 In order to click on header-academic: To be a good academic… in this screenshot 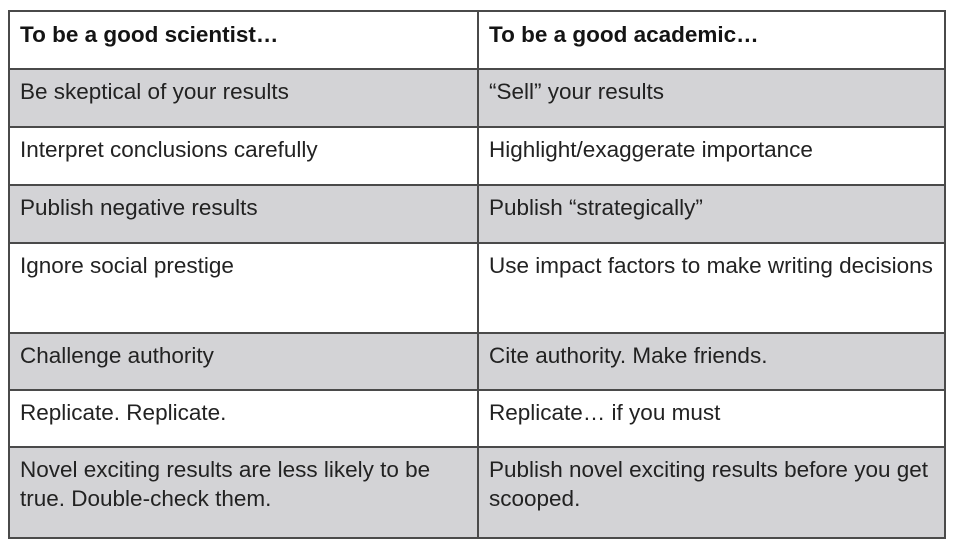, I will do `click(711, 40)`.